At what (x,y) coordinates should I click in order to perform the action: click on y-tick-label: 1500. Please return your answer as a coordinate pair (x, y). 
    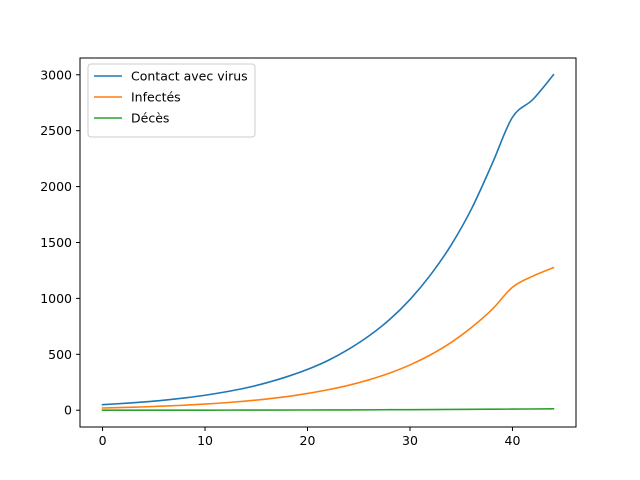
    Looking at the image, I should click on (56, 242).